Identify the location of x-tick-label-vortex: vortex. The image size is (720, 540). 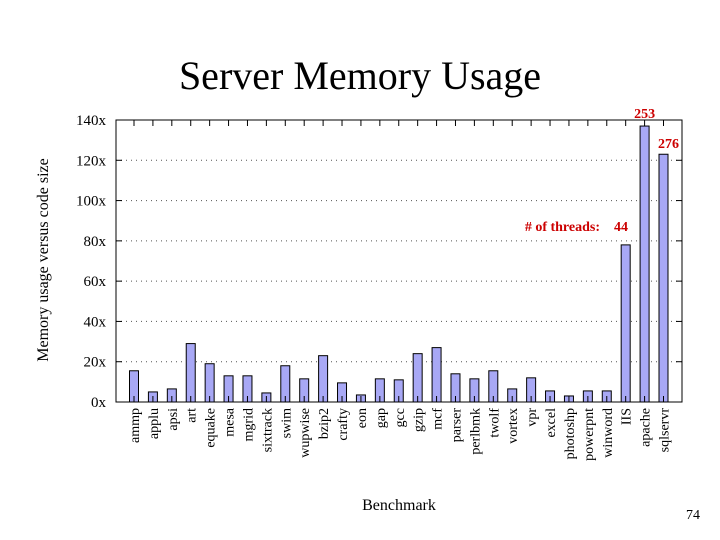
(513, 426).